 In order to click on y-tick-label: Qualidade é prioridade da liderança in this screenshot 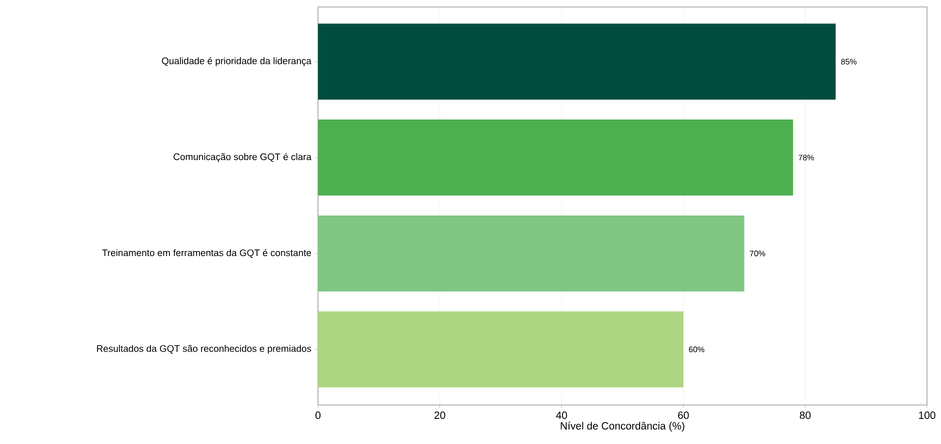, I will do `click(237, 61)`.